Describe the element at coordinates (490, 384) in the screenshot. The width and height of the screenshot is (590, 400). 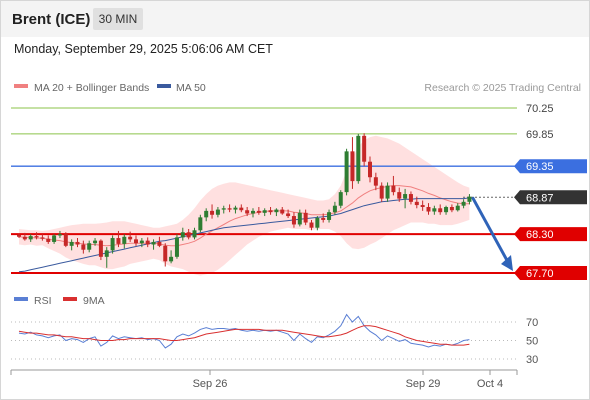
I see `x-tick-label: Oct 4` at that location.